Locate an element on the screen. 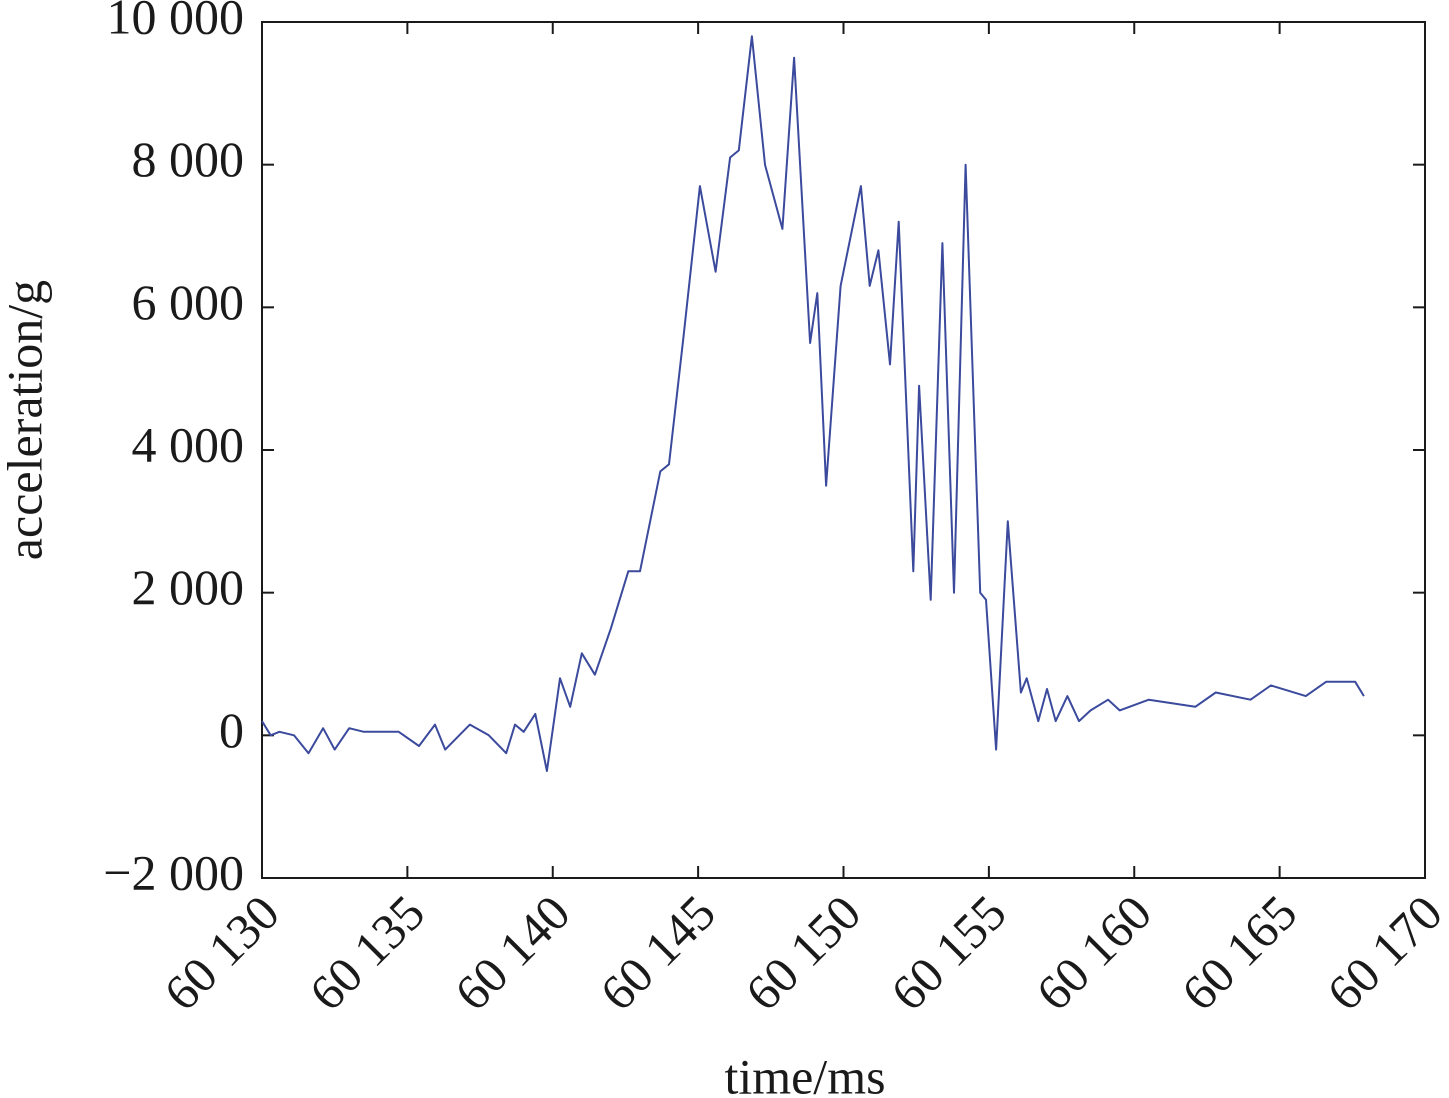 The image size is (1449, 1098). x-tick-label: 60 140 is located at coordinates (512, 952).